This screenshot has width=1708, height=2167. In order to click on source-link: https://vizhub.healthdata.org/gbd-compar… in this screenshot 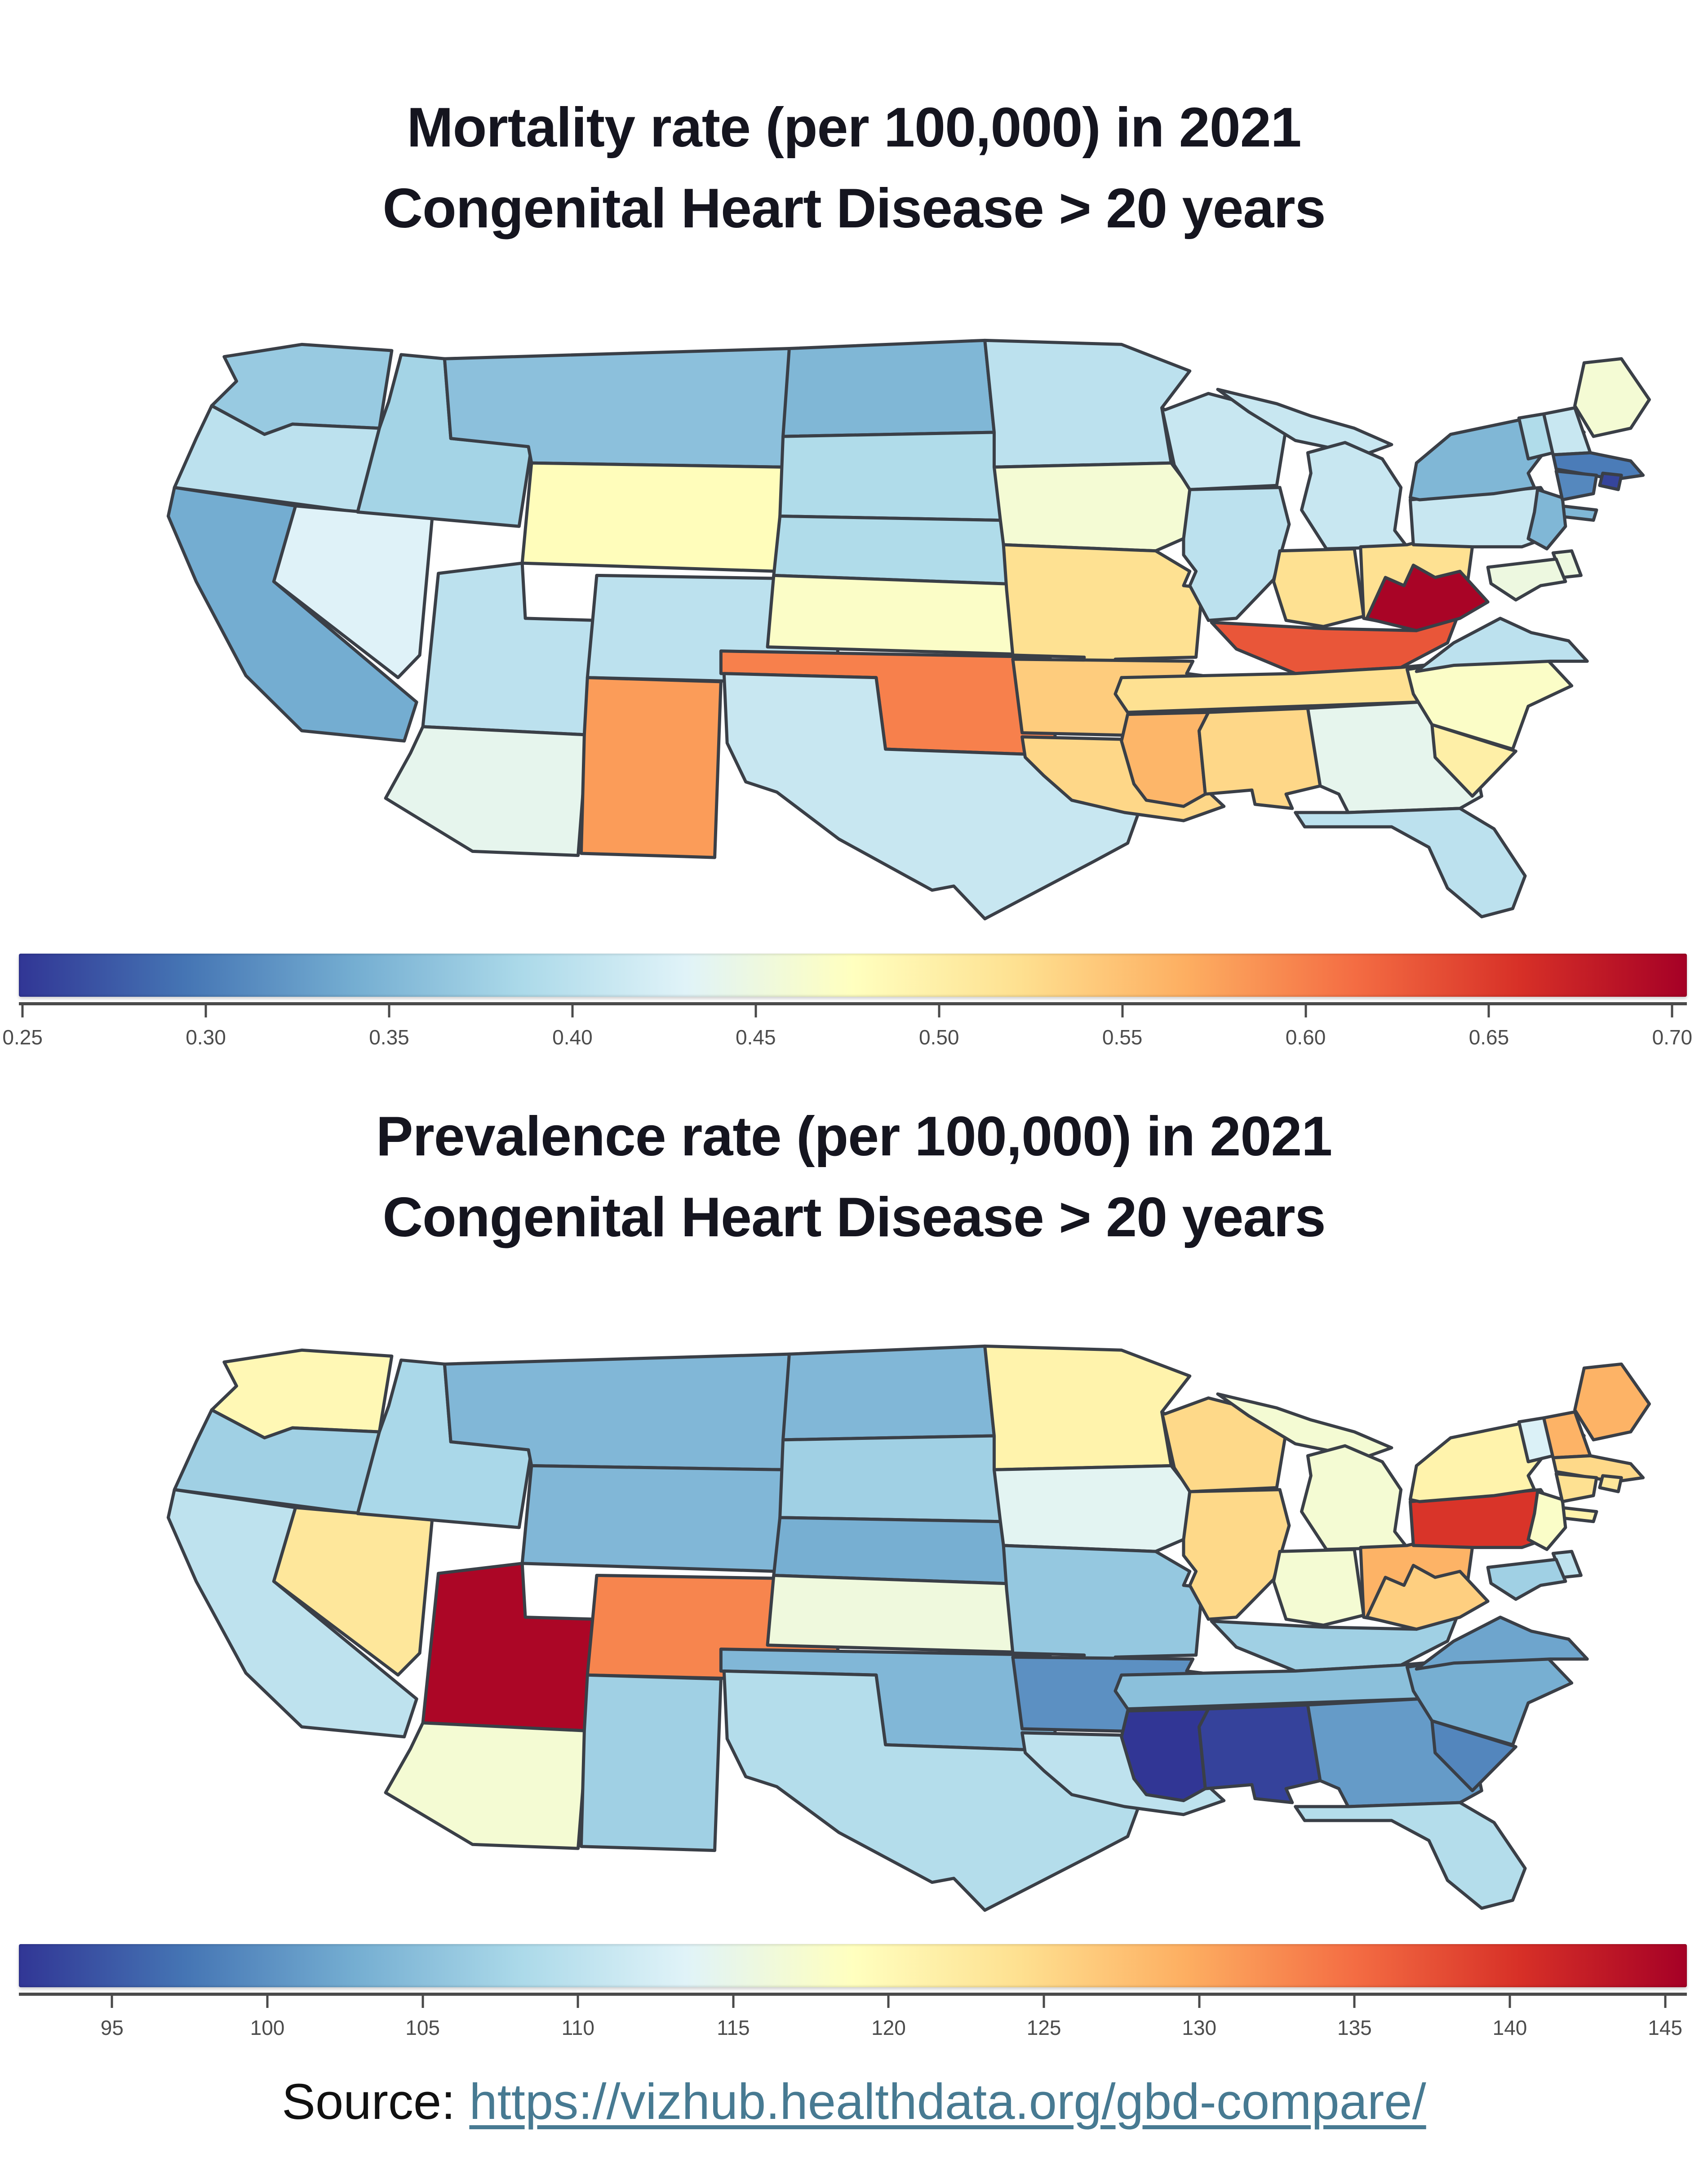, I will do `click(947, 2102)`.